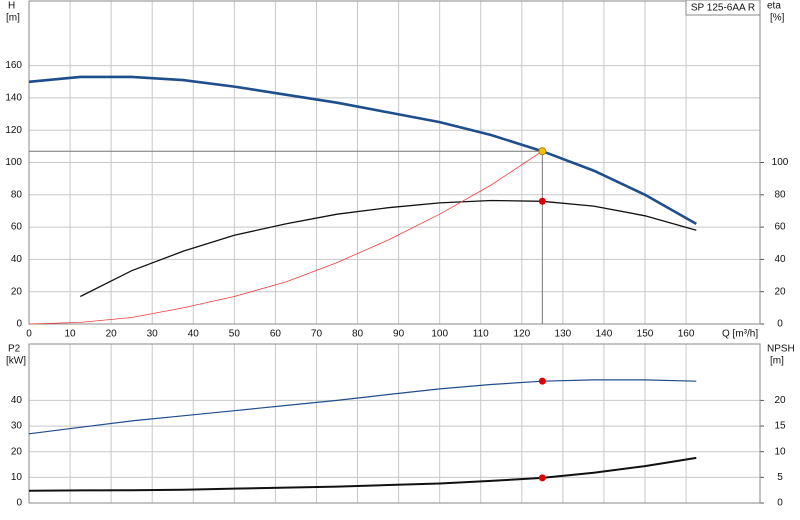  Describe the element at coordinates (774, 6) in the screenshot. I see `y2-axis-label: eta` at that location.